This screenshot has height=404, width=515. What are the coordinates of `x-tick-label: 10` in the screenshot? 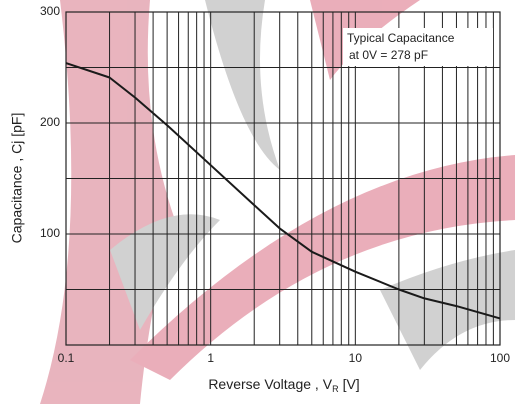 It's located at (356, 358).